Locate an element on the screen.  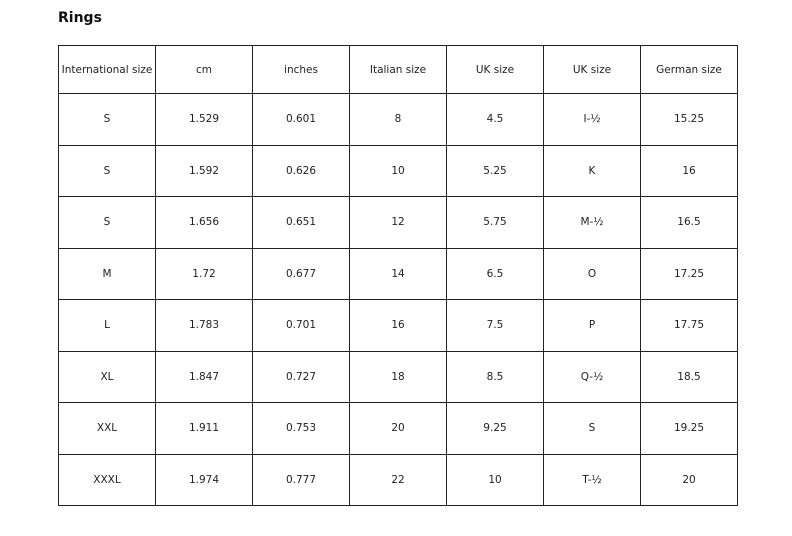
table-cell: 17.25 is located at coordinates (689, 273).